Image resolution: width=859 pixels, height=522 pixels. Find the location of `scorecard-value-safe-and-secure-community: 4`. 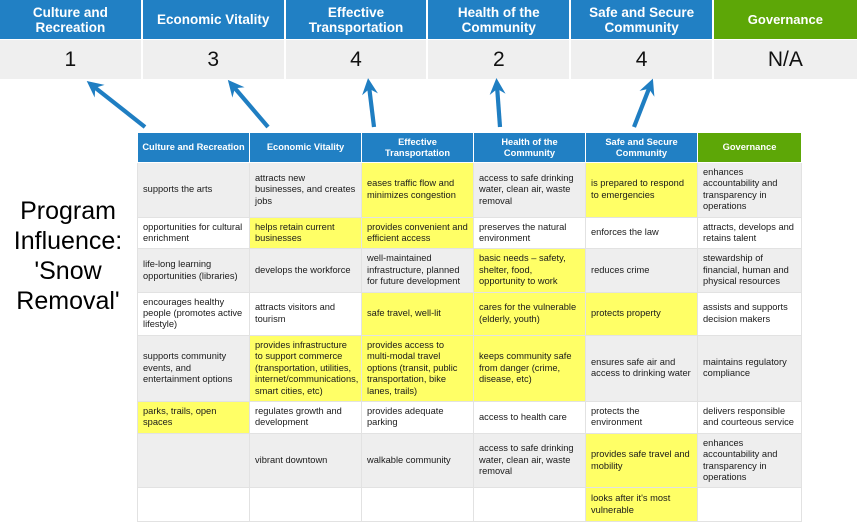

scorecard-value-safe-and-secure-community: 4 is located at coordinates (642, 59).